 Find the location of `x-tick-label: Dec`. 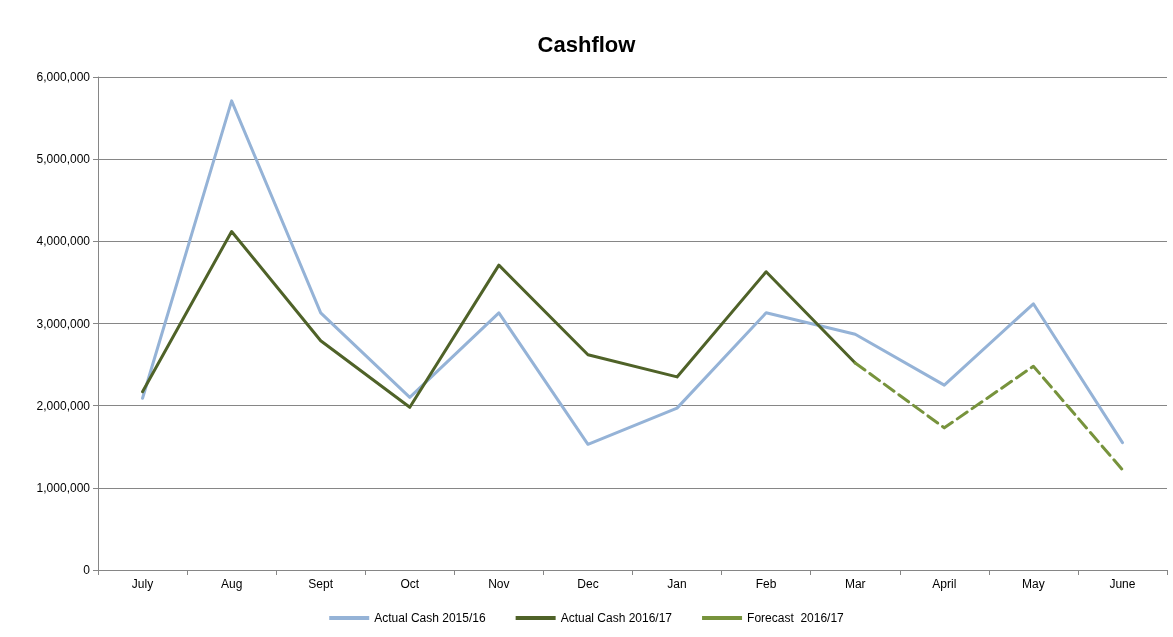

x-tick-label: Dec is located at coordinates (588, 584).